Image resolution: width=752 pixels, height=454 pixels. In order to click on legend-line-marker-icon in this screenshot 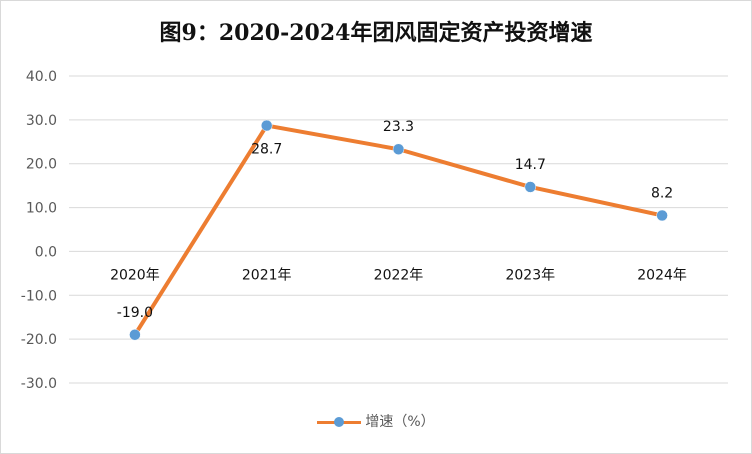, I will do `click(339, 422)`.